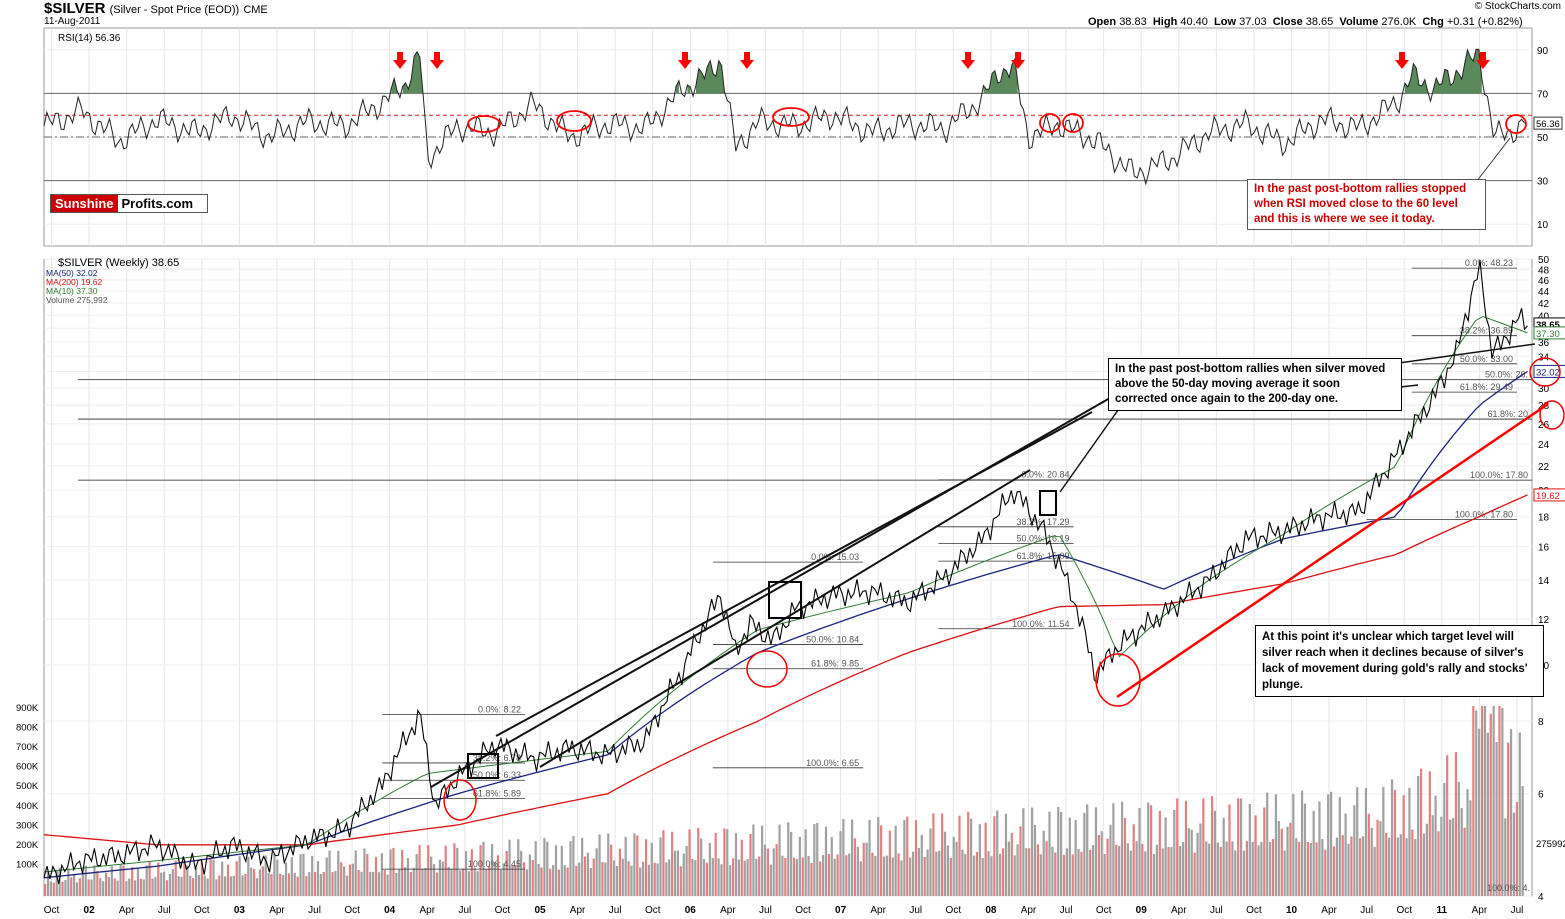  Describe the element at coordinates (1332, 550) in the screenshot. I see `support-trendline` at that location.